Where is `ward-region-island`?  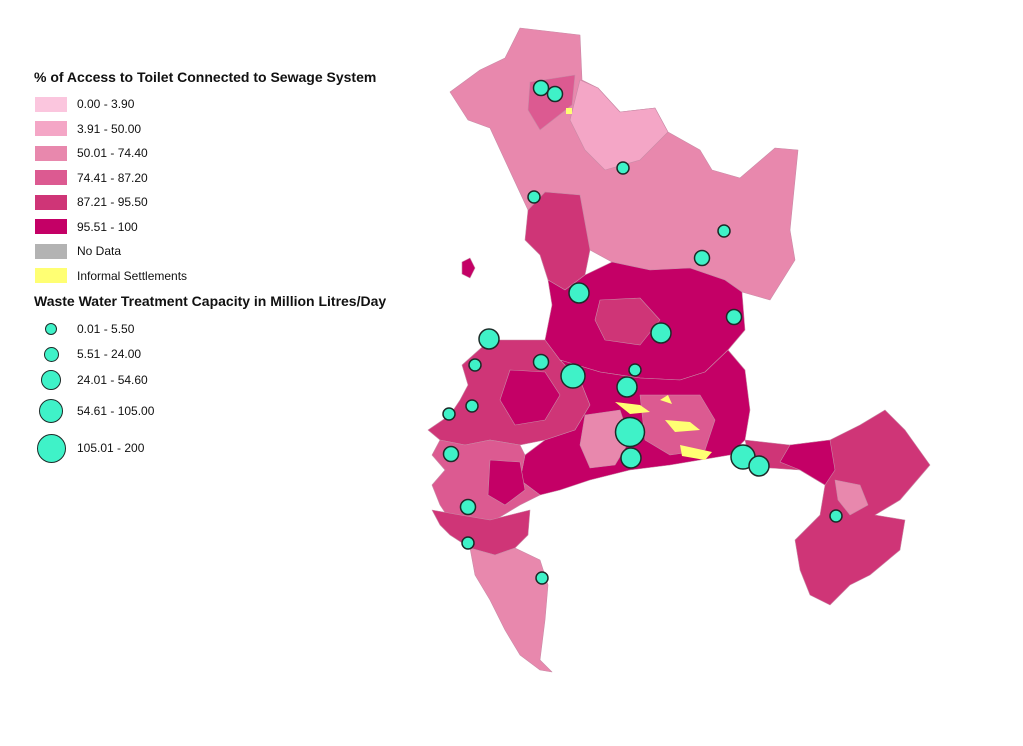
ward-region-island is located at coordinates (468, 268).